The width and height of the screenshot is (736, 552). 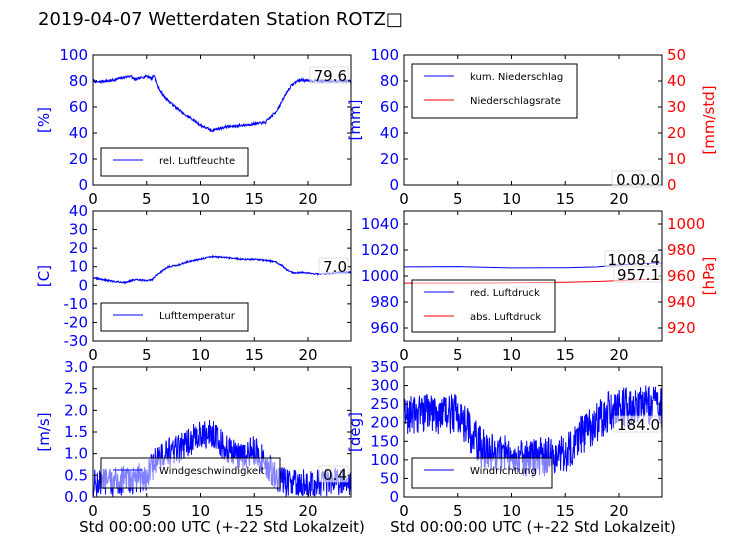 I want to click on value-annotation: 79.6, so click(x=330, y=76).